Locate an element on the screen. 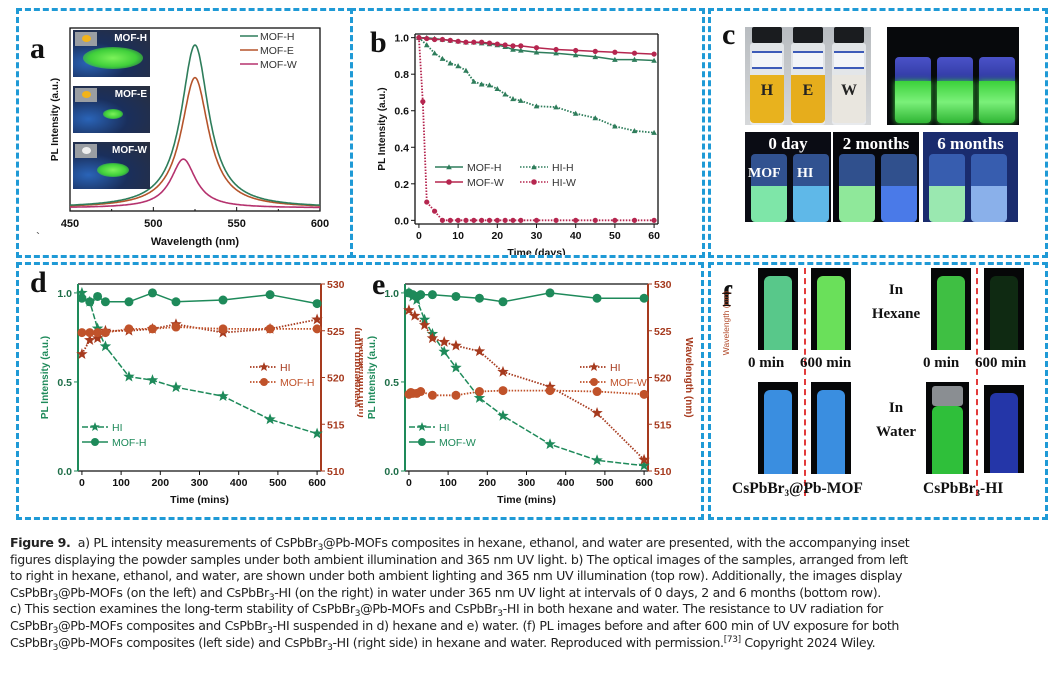 This screenshot has width=1055, height=680. series-line-mof-h is located at coordinates (195, 125).